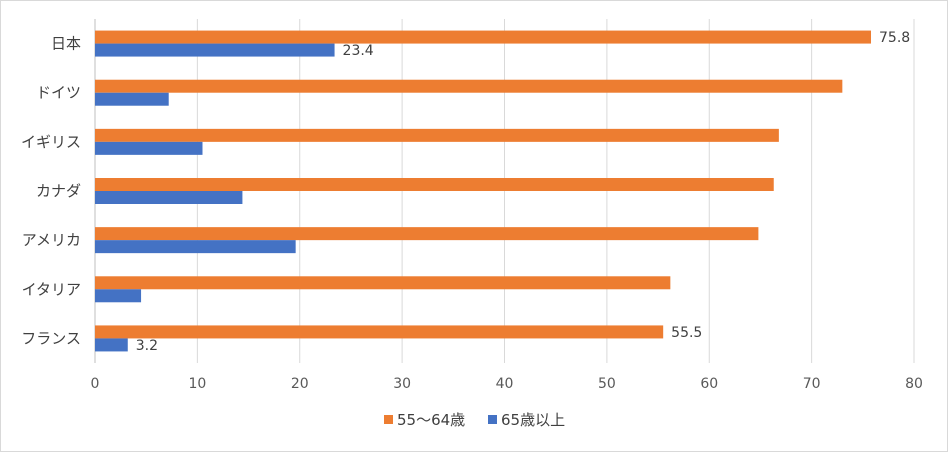 The image size is (948, 453). I want to click on x-axis-ticks: 0 10 20 30 40 50 60 70 80, so click(507, 384).